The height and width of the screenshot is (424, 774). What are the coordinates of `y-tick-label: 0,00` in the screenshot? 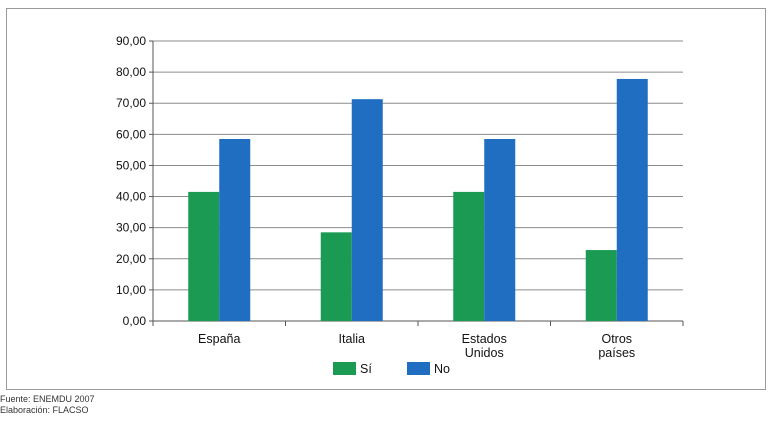 It's located at (135, 321).